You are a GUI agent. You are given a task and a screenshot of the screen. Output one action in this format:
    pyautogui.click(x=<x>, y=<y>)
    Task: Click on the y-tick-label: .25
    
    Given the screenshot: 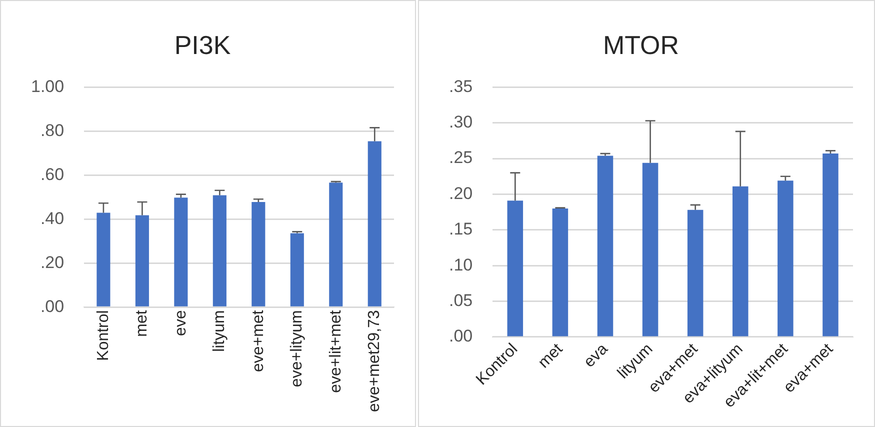 What is the action you would take?
    pyautogui.click(x=460, y=158)
    